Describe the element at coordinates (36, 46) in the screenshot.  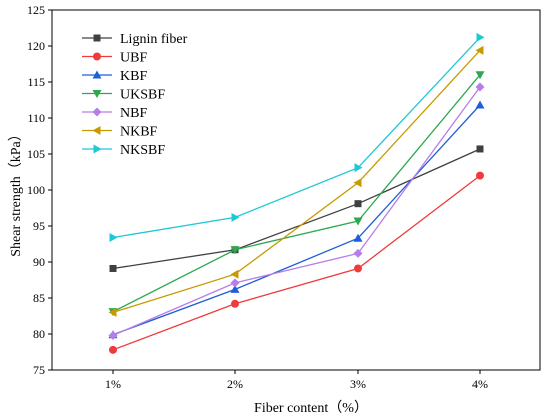
I see `y-tick-label: 120` at that location.